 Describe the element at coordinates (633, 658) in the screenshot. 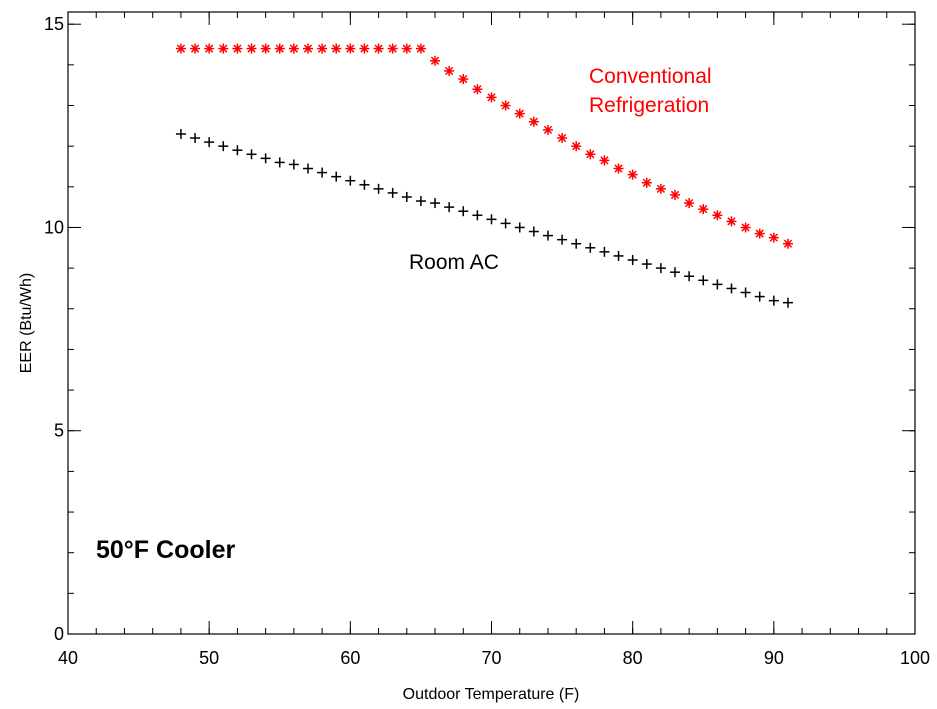

I see `x-tick-label: 80` at that location.